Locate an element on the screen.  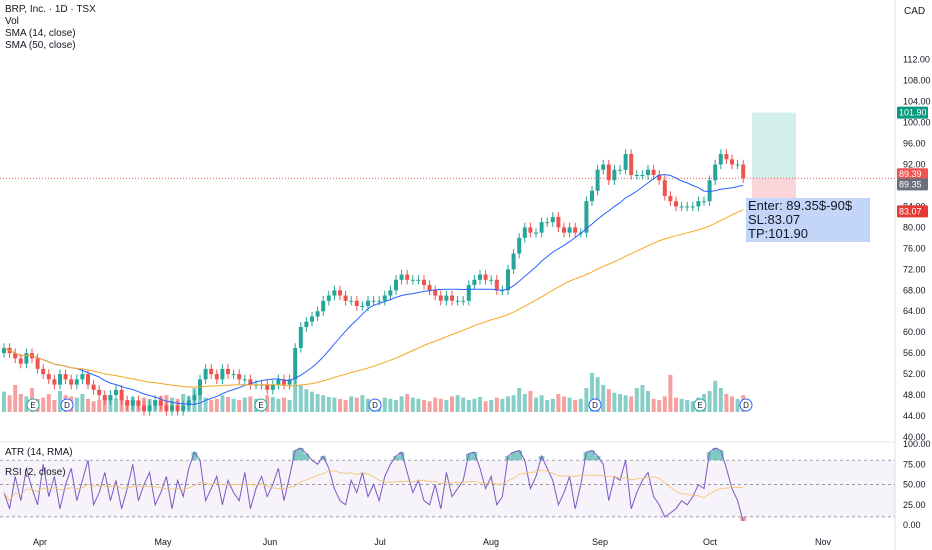
time-tick-label: Aug is located at coordinates (491, 542).